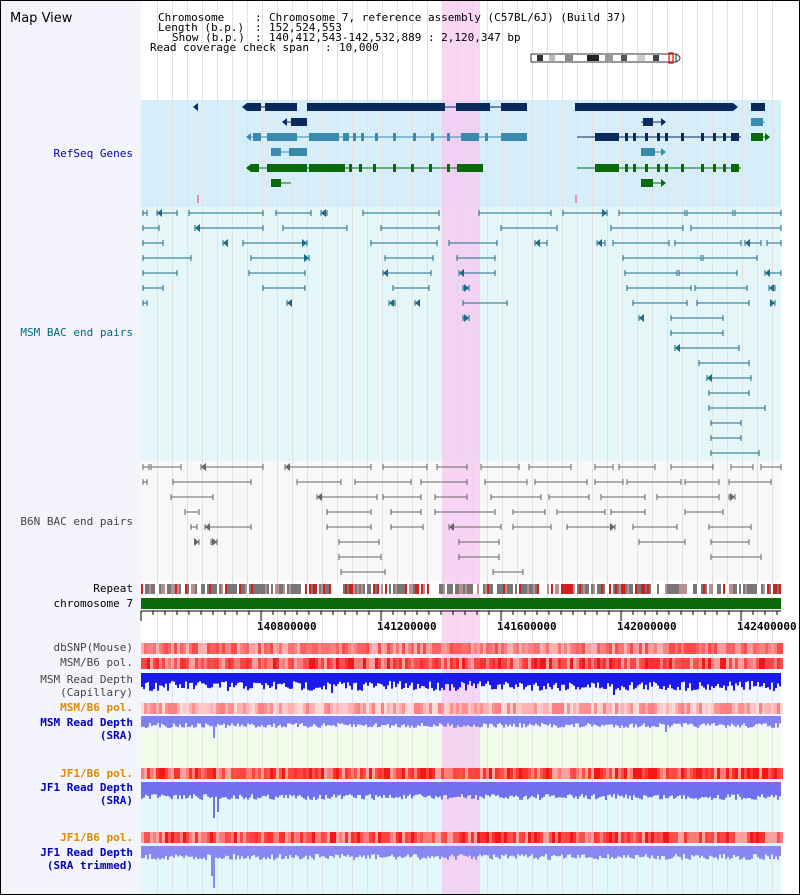 This screenshot has width=800, height=895. I want to click on track-label-repeat: Repeat, so click(113, 588).